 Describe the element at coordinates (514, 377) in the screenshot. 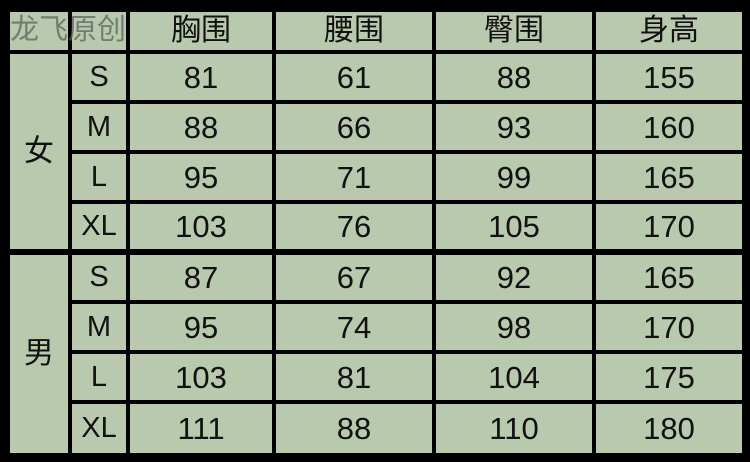

I see `hip-cell: 104` at that location.